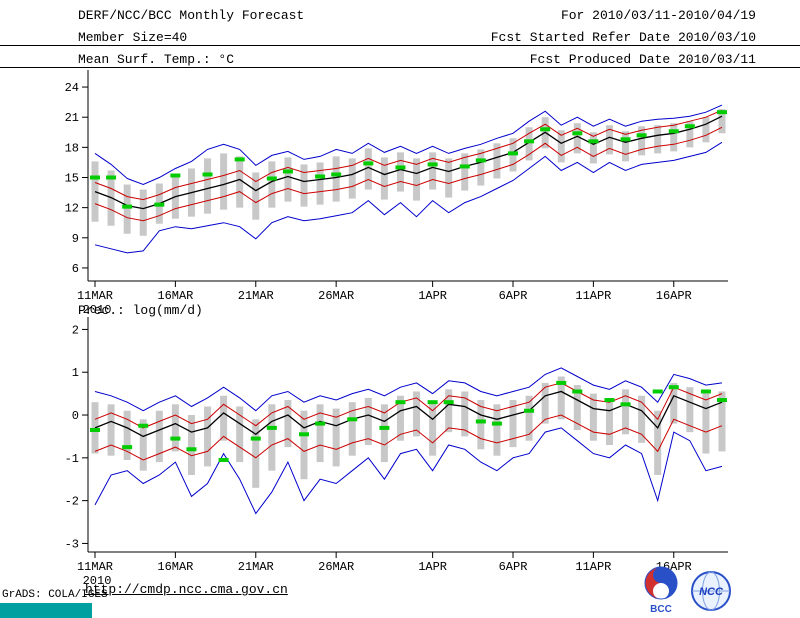  I want to click on fcst-produced-date: Fcst Produced Date 2010/03/11, so click(642, 59).